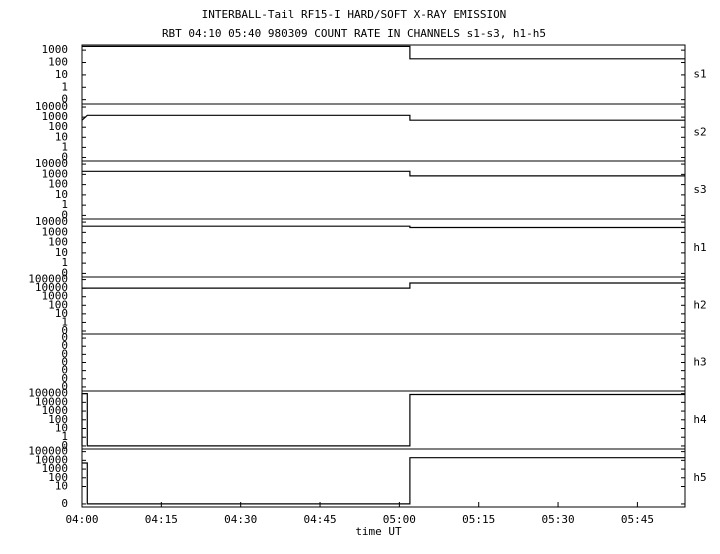  I want to click on channel-label: s2, so click(699, 132).